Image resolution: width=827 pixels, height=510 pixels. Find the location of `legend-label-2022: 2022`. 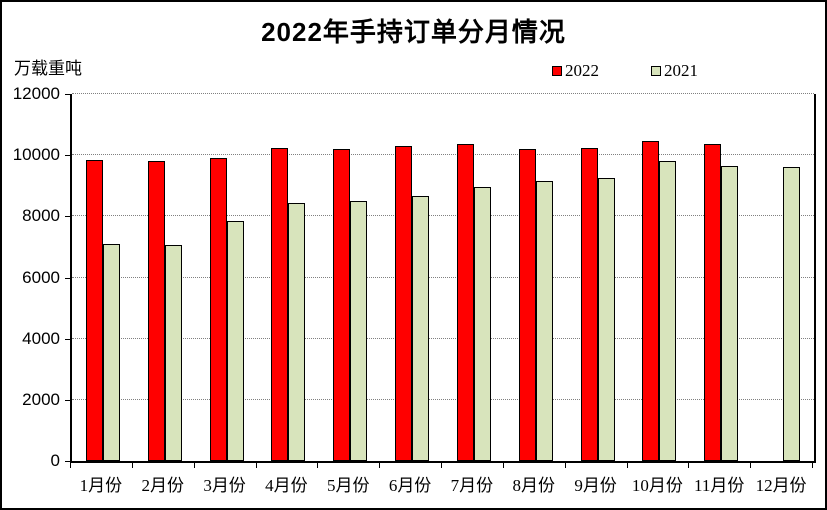

legend-label-2022: 2022 is located at coordinates (582, 70).